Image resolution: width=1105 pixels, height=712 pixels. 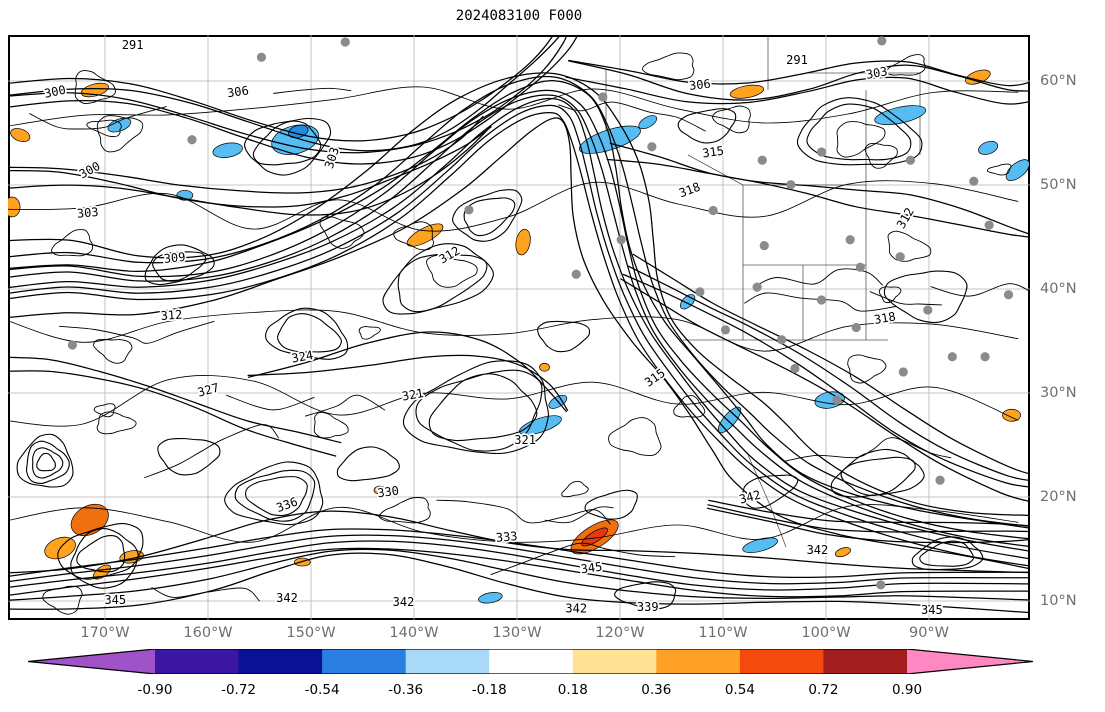 I want to click on contour-label: 333, so click(x=506, y=537).